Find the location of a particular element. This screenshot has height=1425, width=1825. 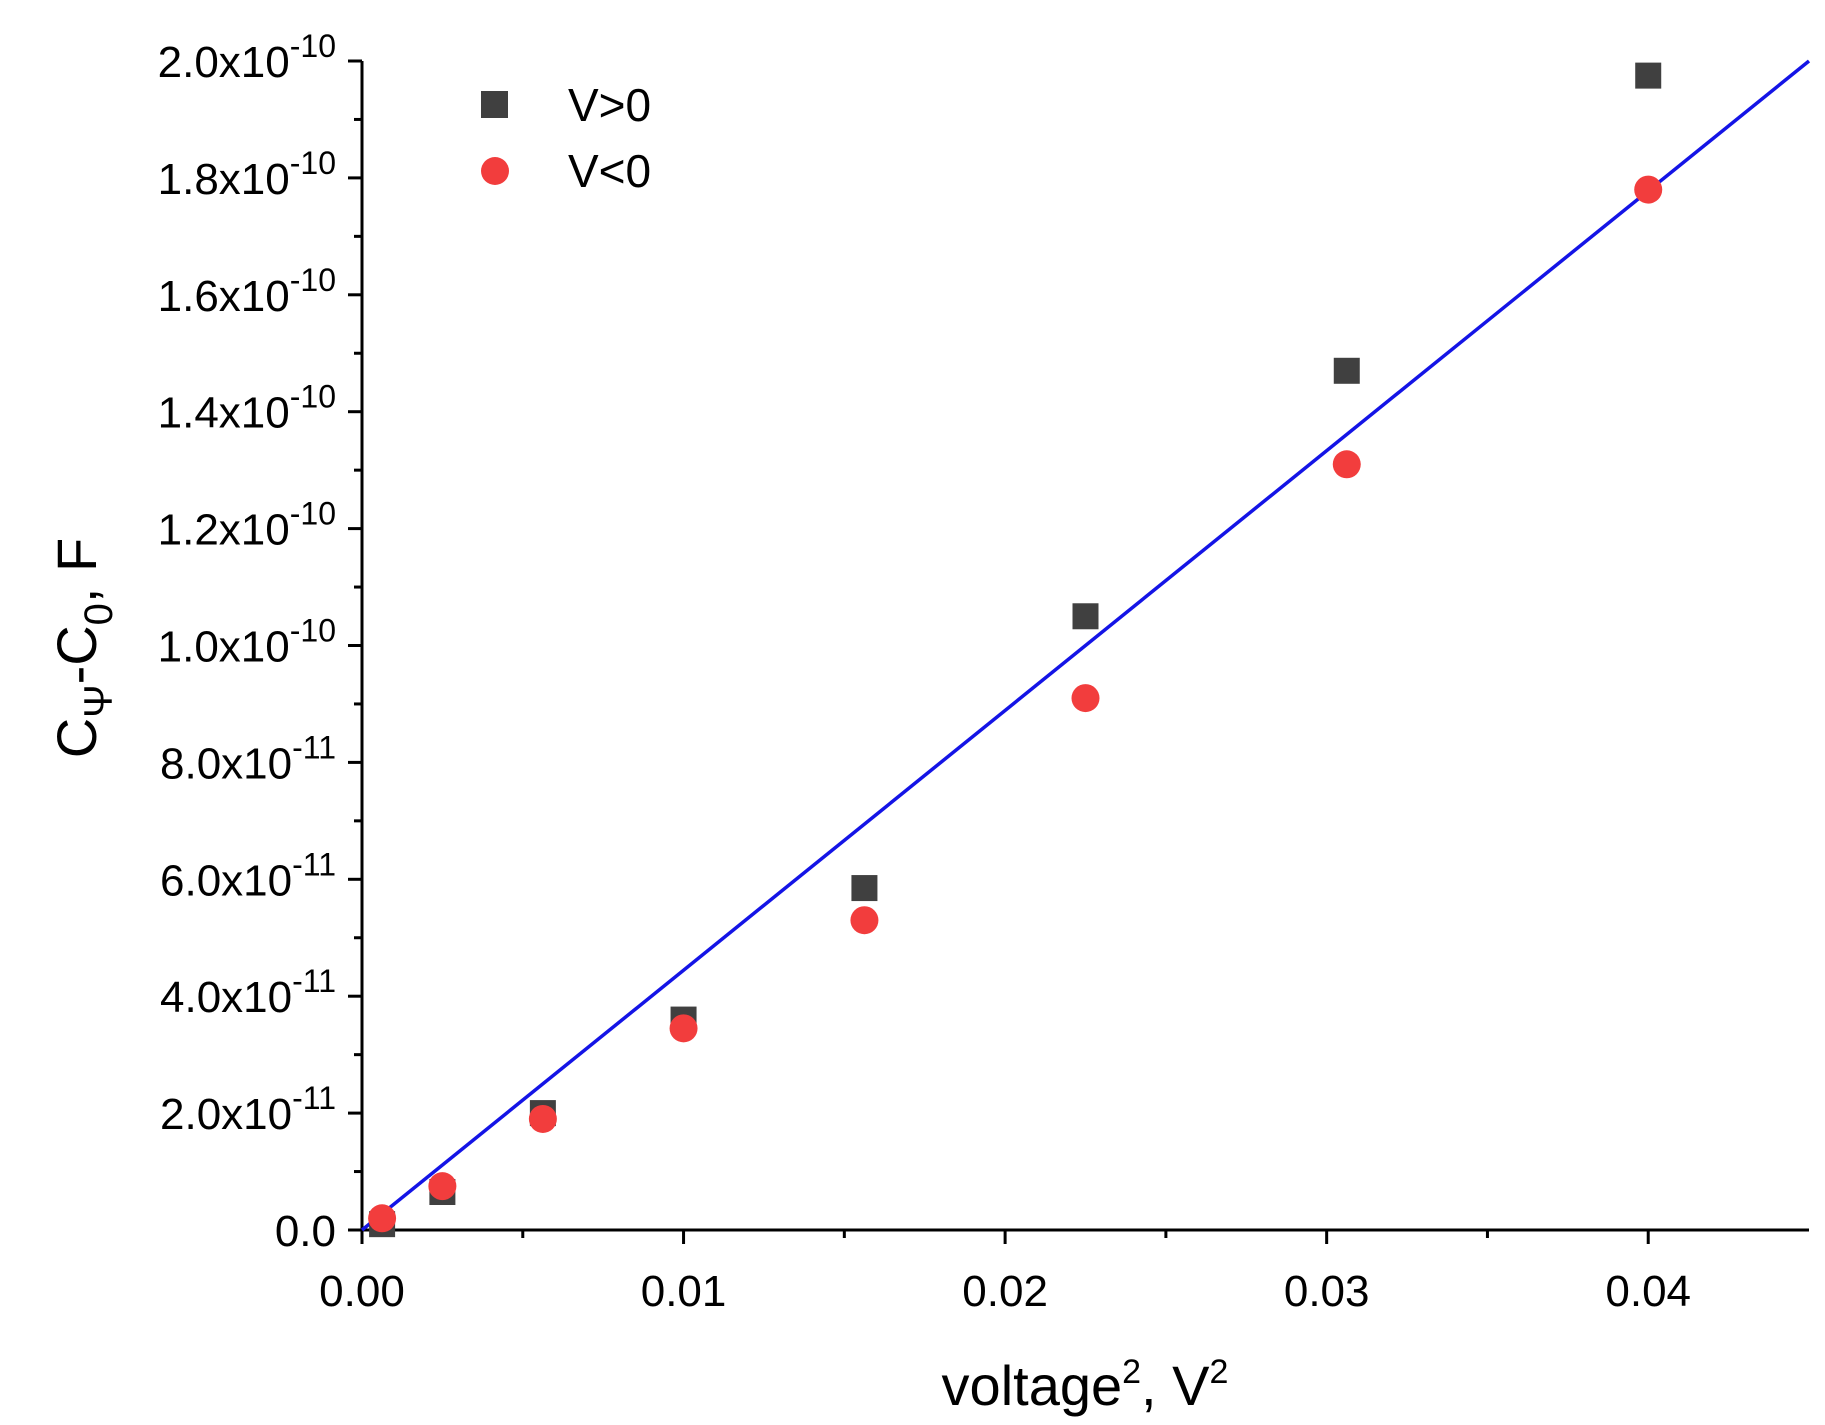

y-tick-label: 4.0x10⁻¹¹ is located at coordinates (248, 992).